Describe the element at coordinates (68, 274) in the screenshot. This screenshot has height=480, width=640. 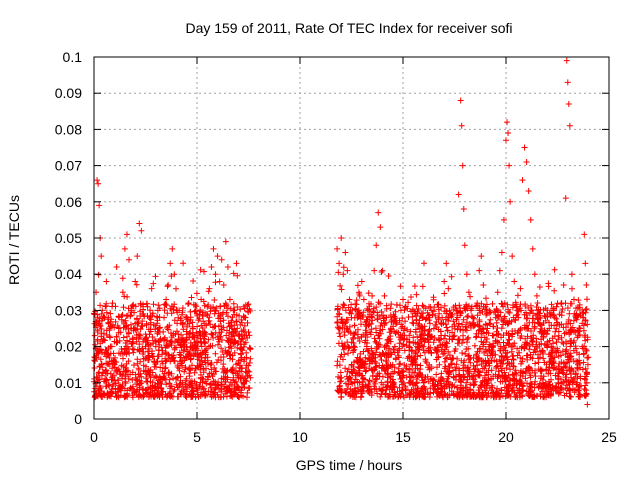
I see `y-tick-label: 0.04` at that location.